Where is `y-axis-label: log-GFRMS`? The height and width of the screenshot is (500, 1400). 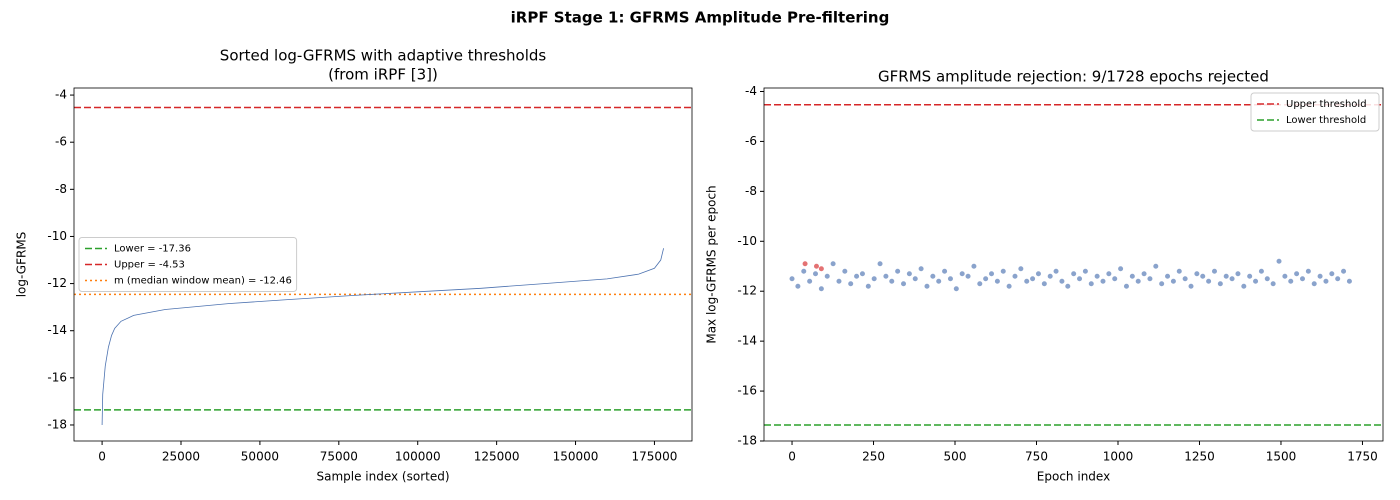
y-axis-label: log-GFRMS is located at coordinates (22, 265).